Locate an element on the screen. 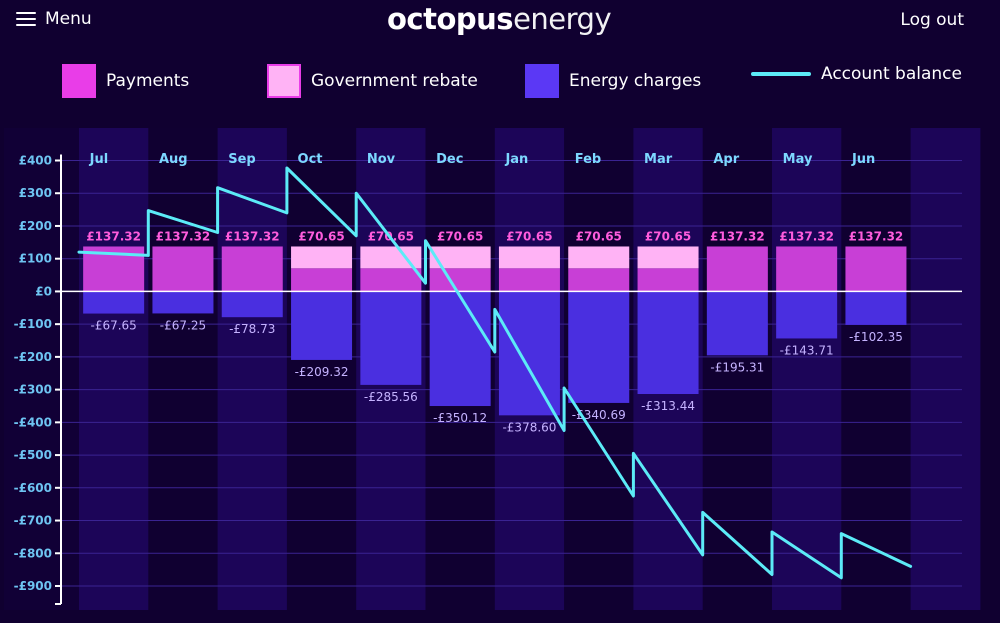  app-header: Menu octopusenergy Log out is located at coordinates (500, 21).